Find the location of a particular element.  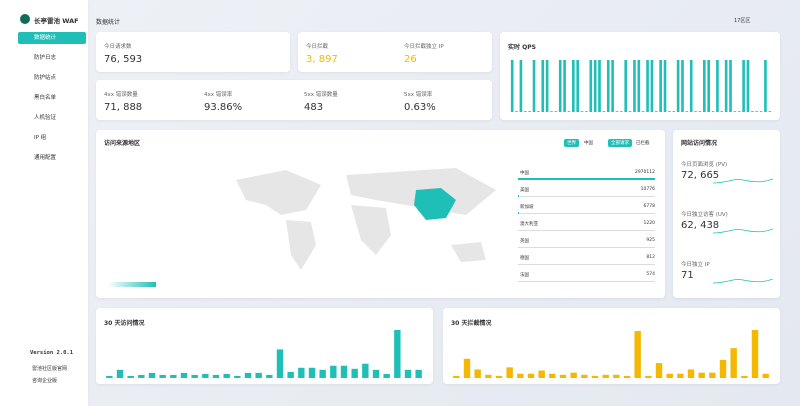

stat-value: 76, 593 is located at coordinates (123, 59).